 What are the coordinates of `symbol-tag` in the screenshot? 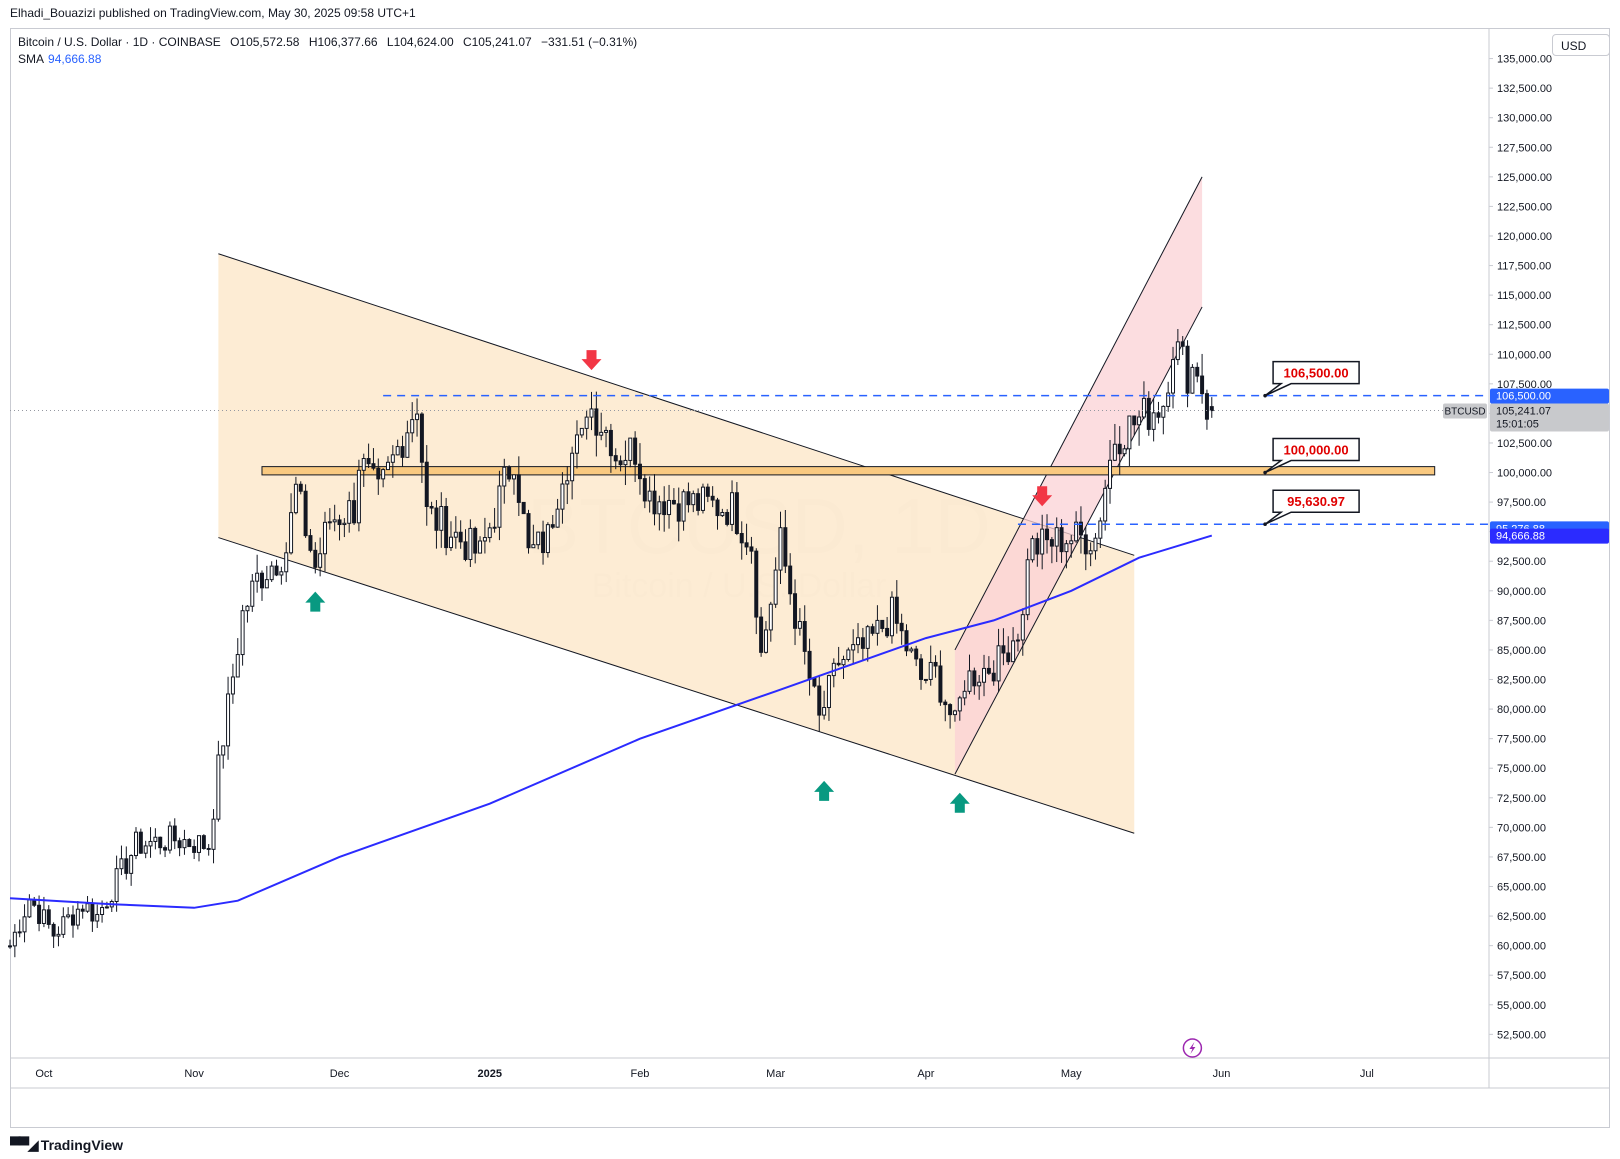 It's located at (1465, 411).